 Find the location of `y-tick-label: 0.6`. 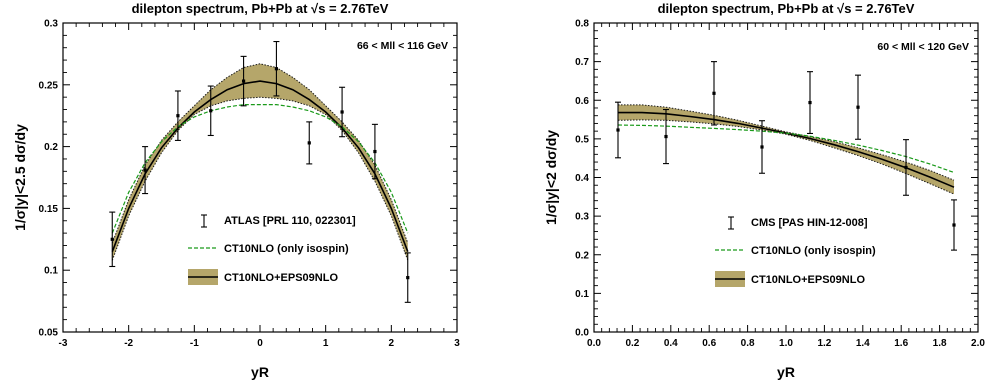

y-tick-label: 0.6 is located at coordinates (582, 101).